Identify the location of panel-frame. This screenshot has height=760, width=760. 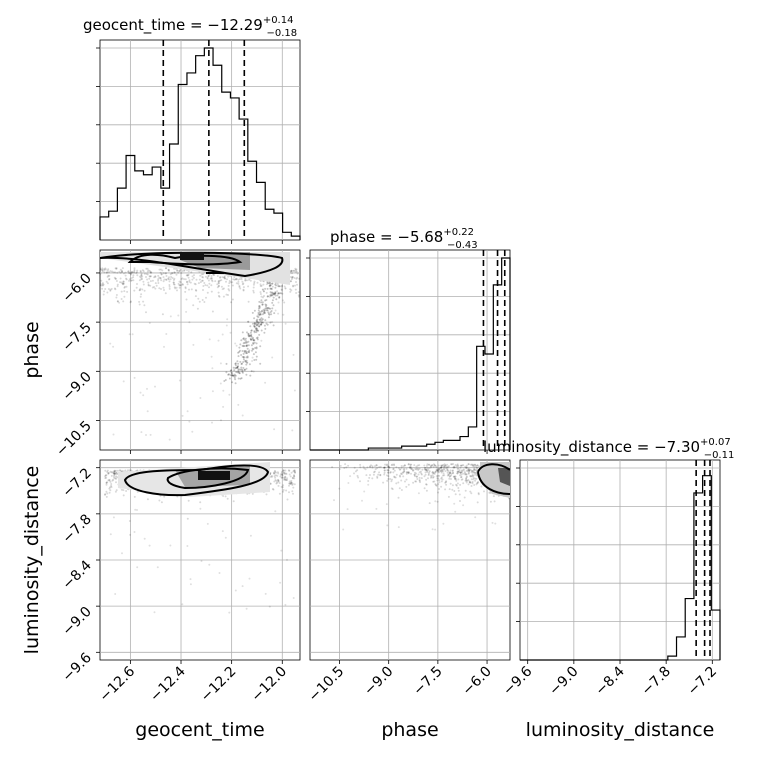
(410, 350).